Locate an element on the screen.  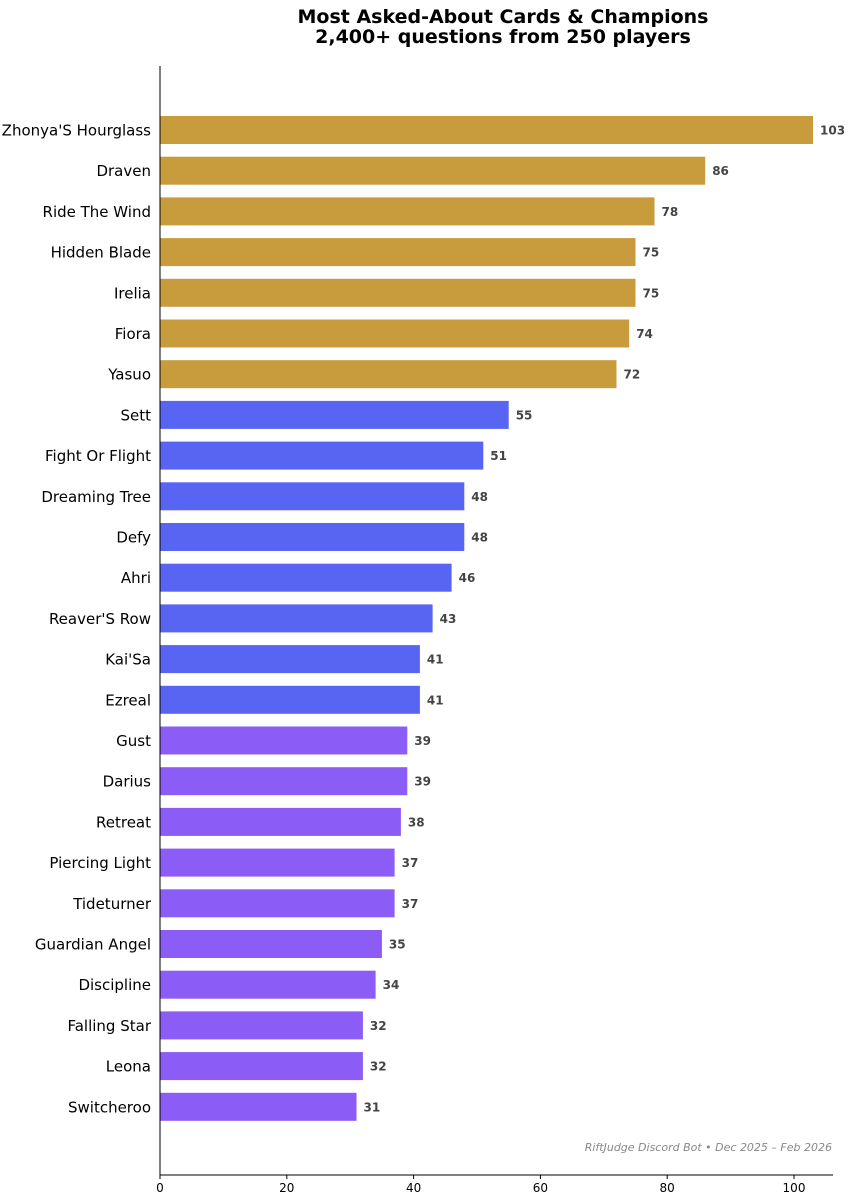
category-label: Falling Star is located at coordinates (109, 1026).